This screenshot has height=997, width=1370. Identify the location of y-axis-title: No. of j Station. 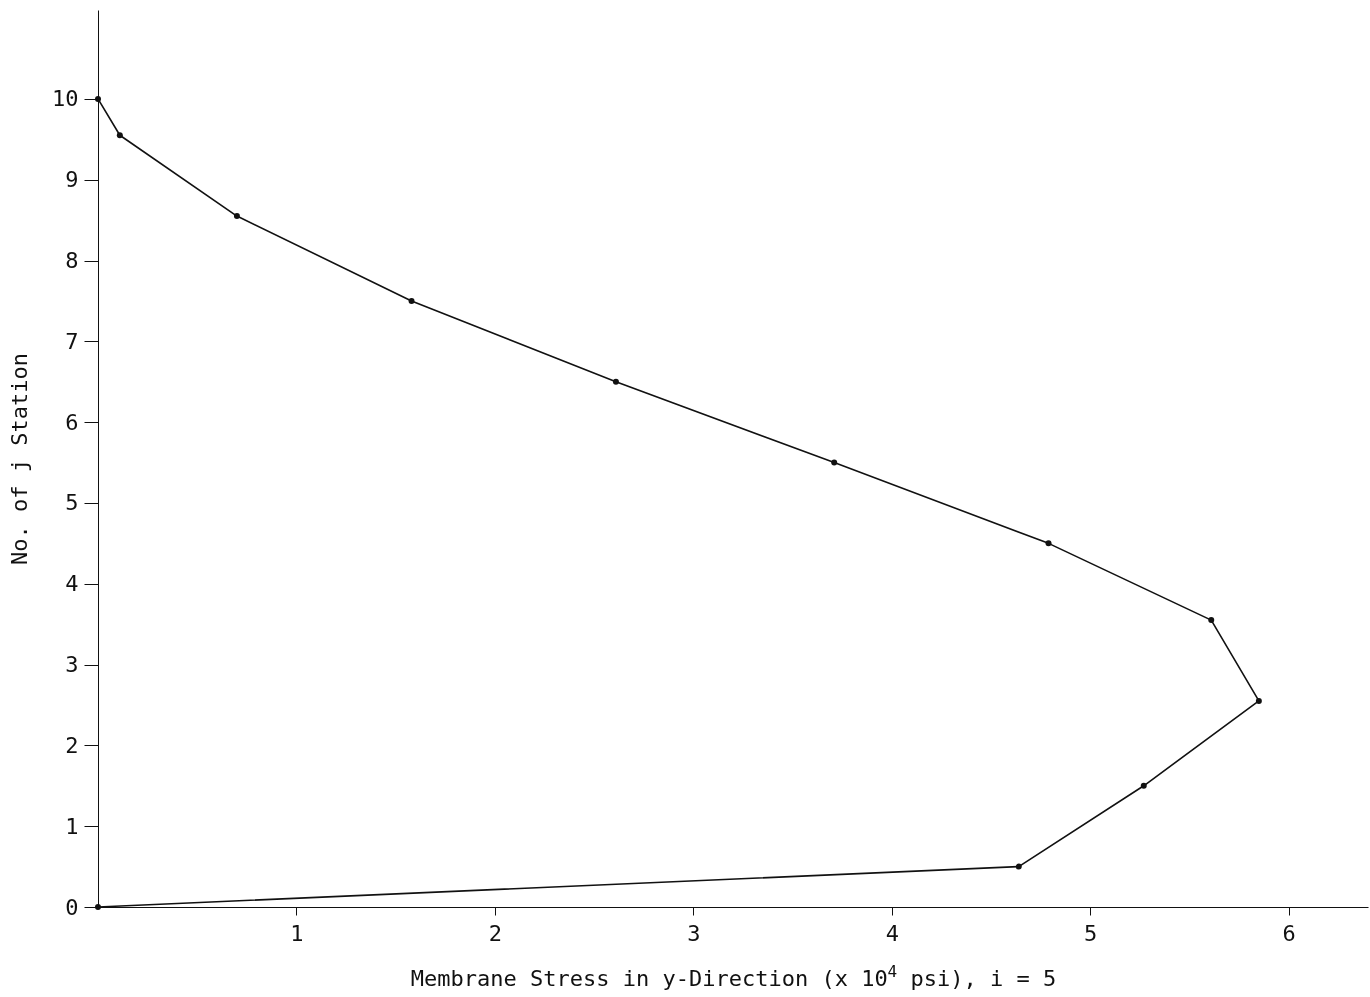
(20, 459).